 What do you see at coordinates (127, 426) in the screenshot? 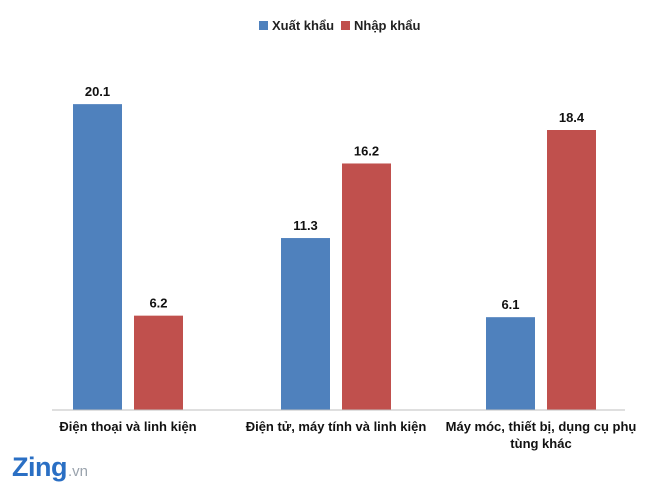
I see `category-label-0: Điện thoại và linh kiện` at bounding box center [127, 426].